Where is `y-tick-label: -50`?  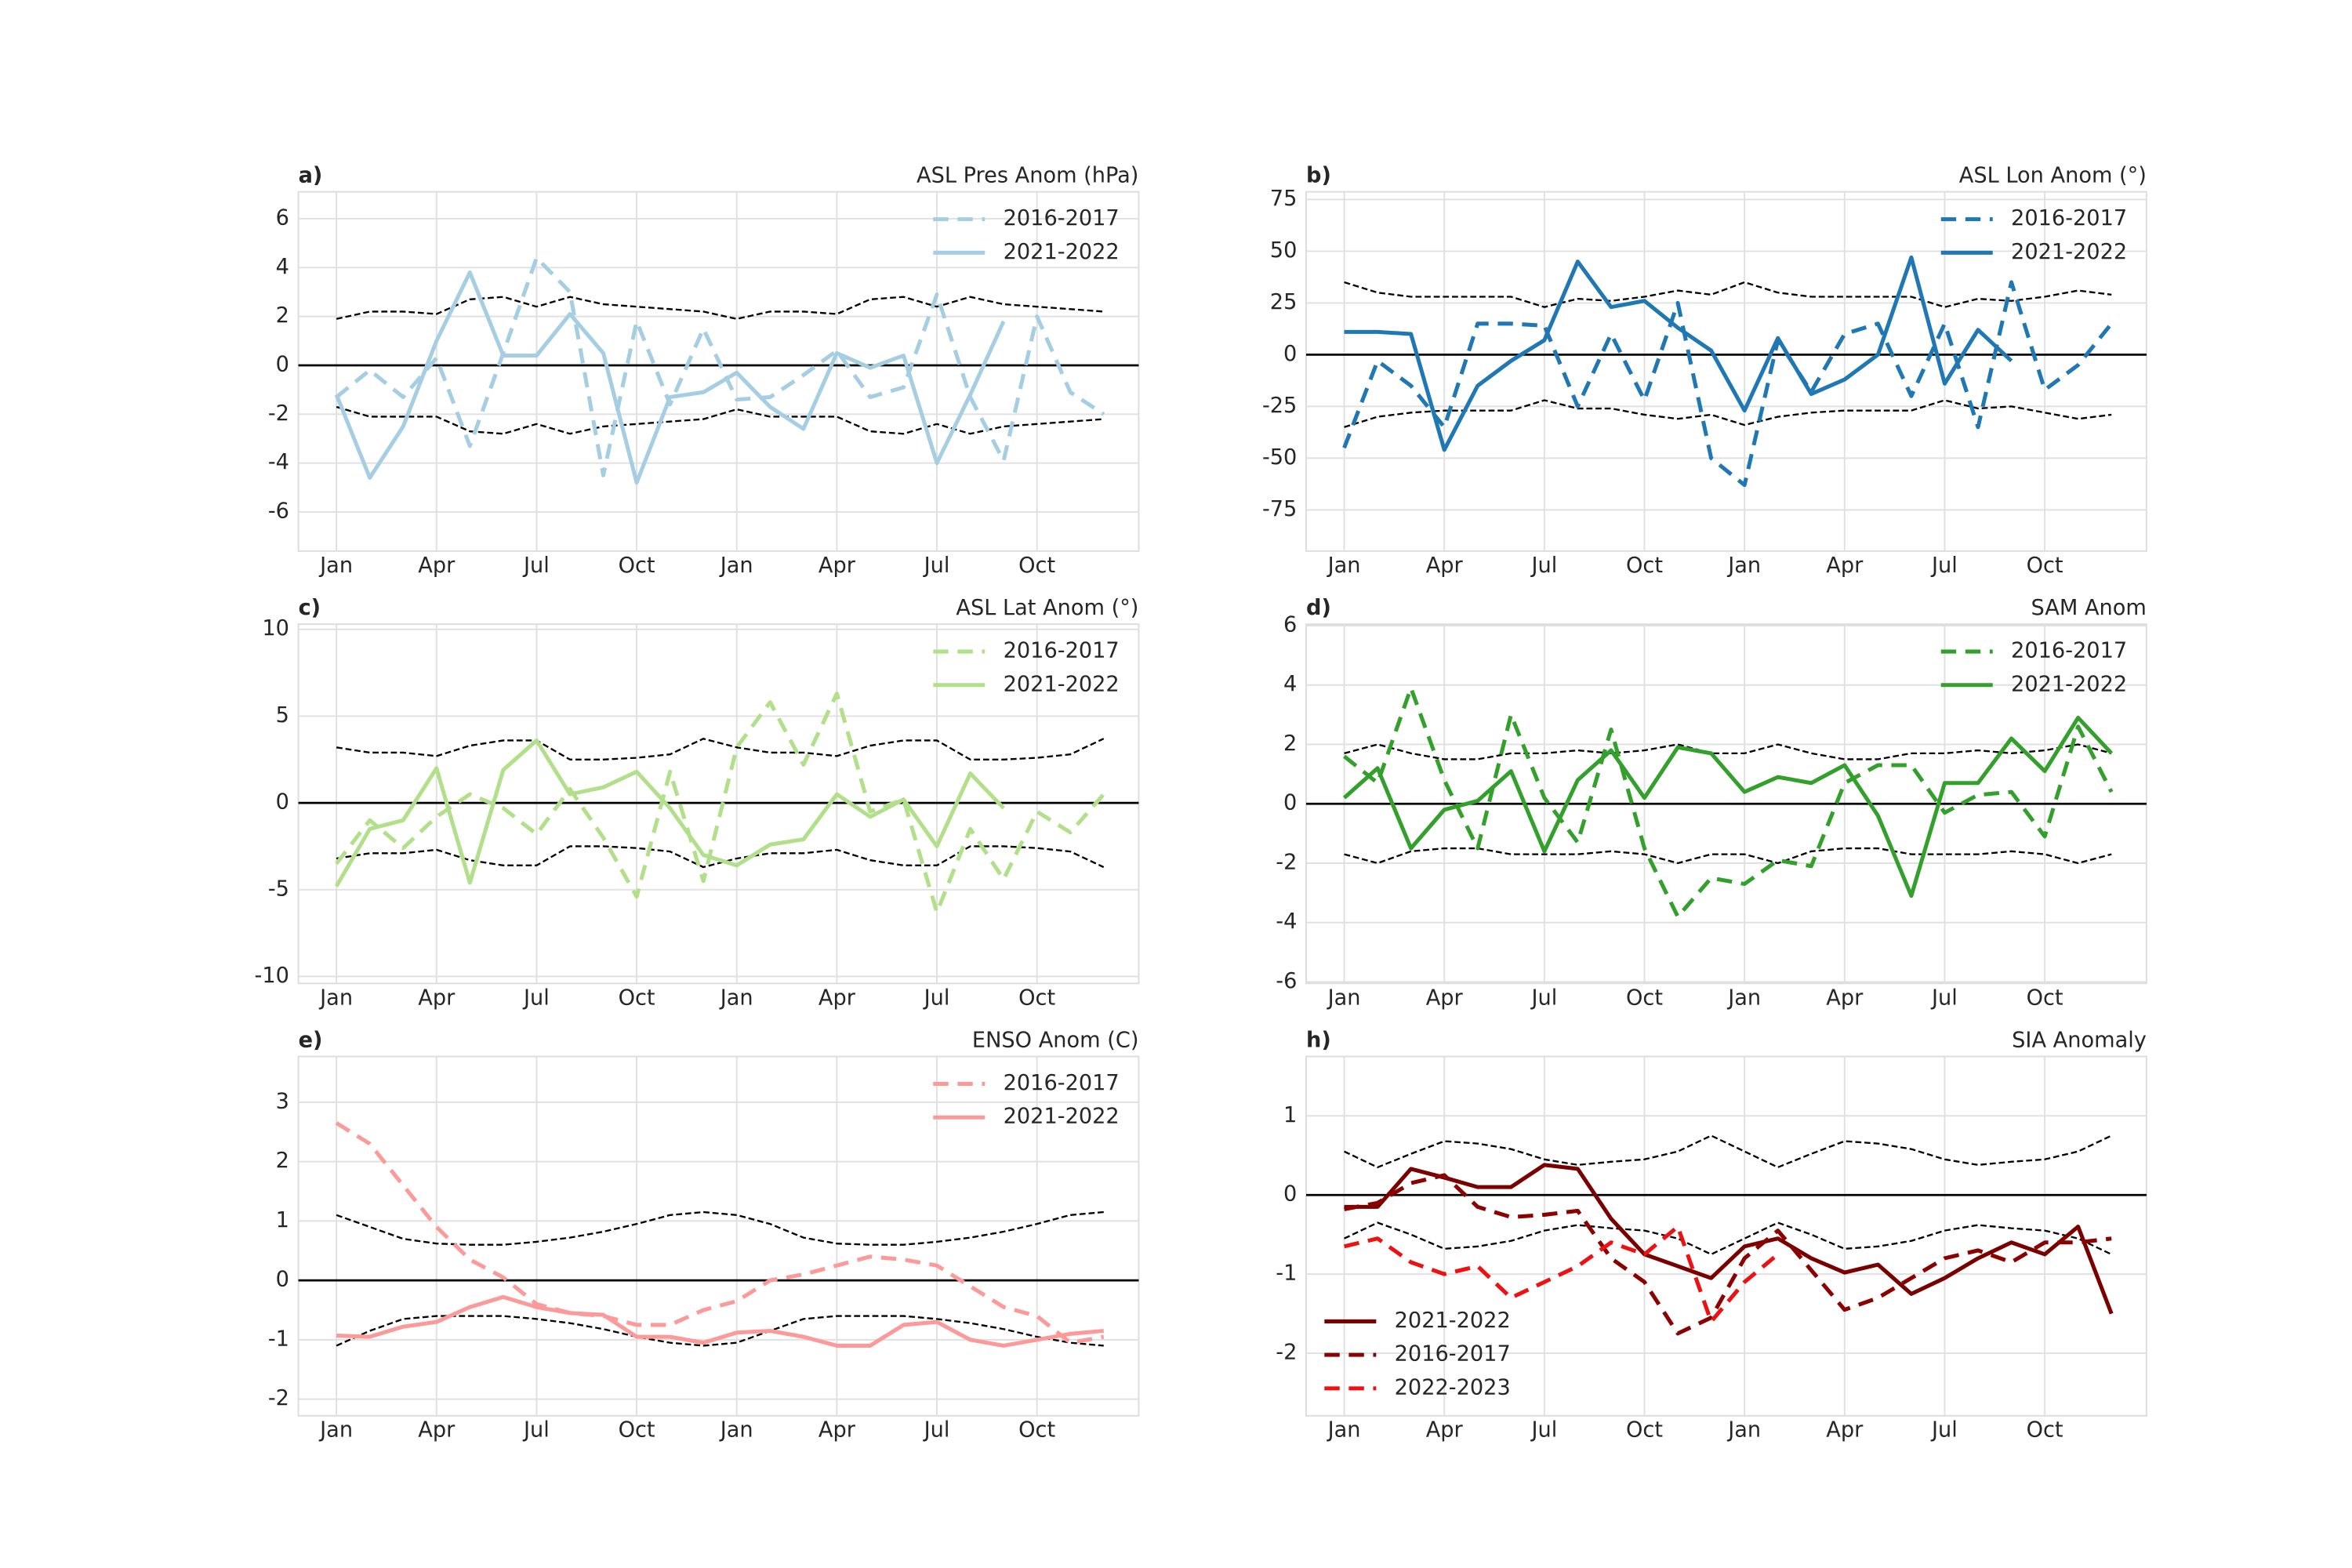
y-tick-label: -50 is located at coordinates (1279, 457).